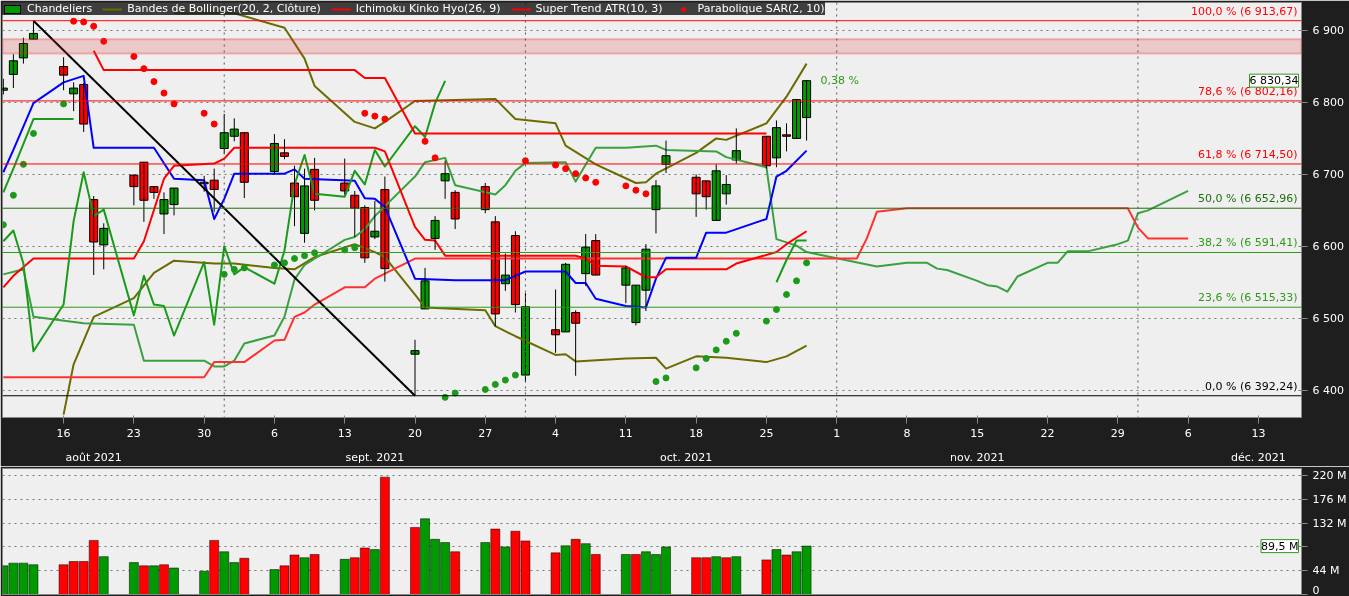 Image resolution: width=1349 pixels, height=596 pixels. I want to click on x-tick-label: 18, so click(696, 433).